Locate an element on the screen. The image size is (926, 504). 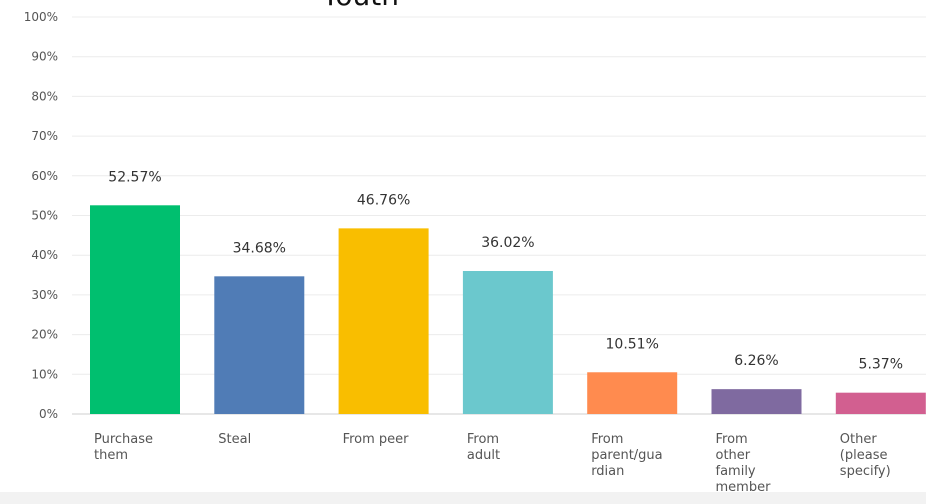
x-tick-label: From peer is located at coordinates (376, 439).